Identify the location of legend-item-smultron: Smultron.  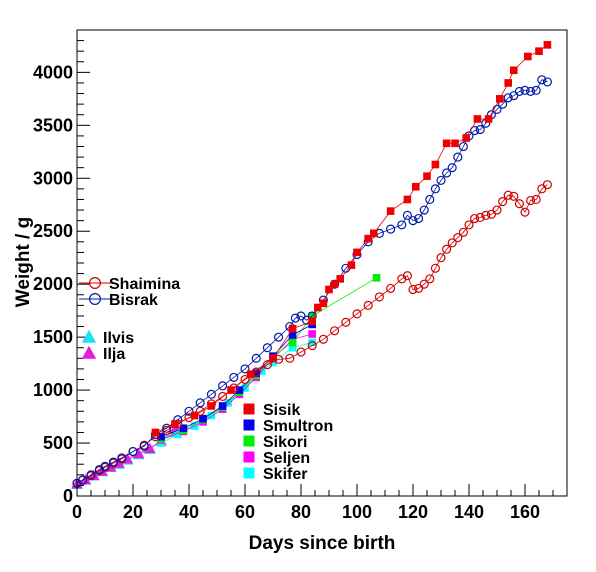
(288, 426).